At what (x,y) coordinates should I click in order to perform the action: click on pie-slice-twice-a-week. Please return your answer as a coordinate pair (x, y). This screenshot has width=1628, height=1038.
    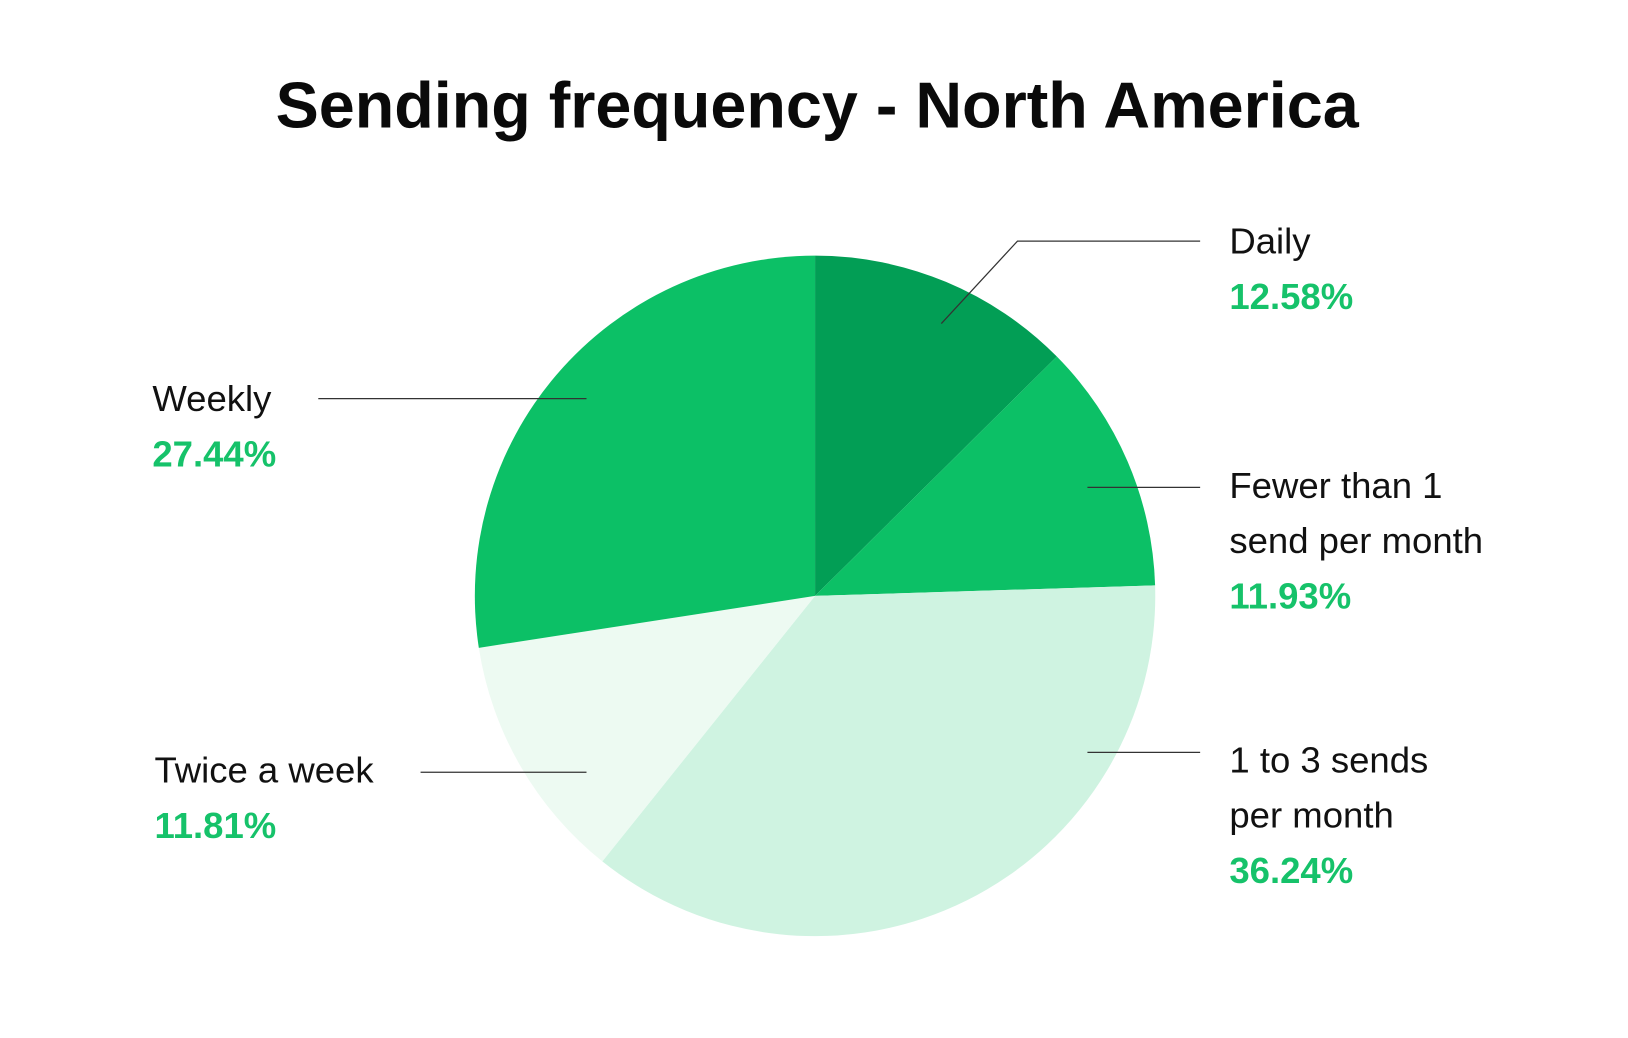
    Looking at the image, I should click on (647, 728).